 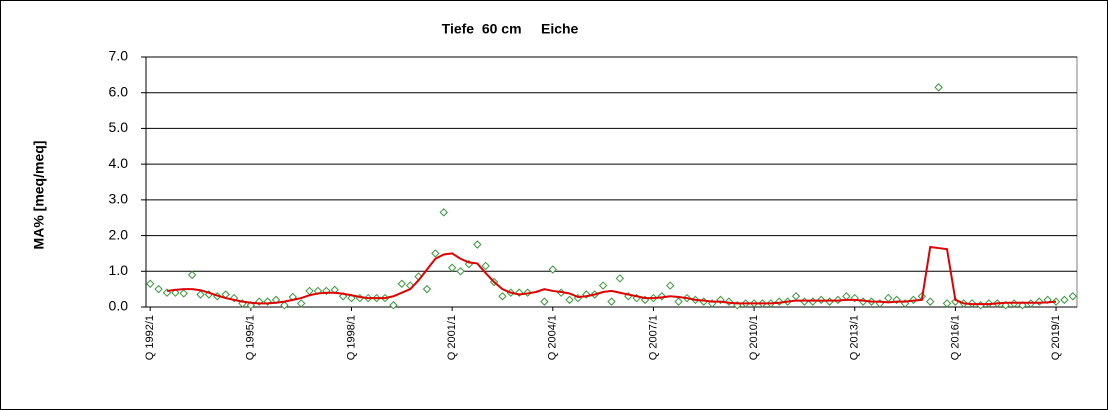 What do you see at coordinates (251, 337) in the screenshot?
I see `x-tick-label: Q 1995/1` at bounding box center [251, 337].